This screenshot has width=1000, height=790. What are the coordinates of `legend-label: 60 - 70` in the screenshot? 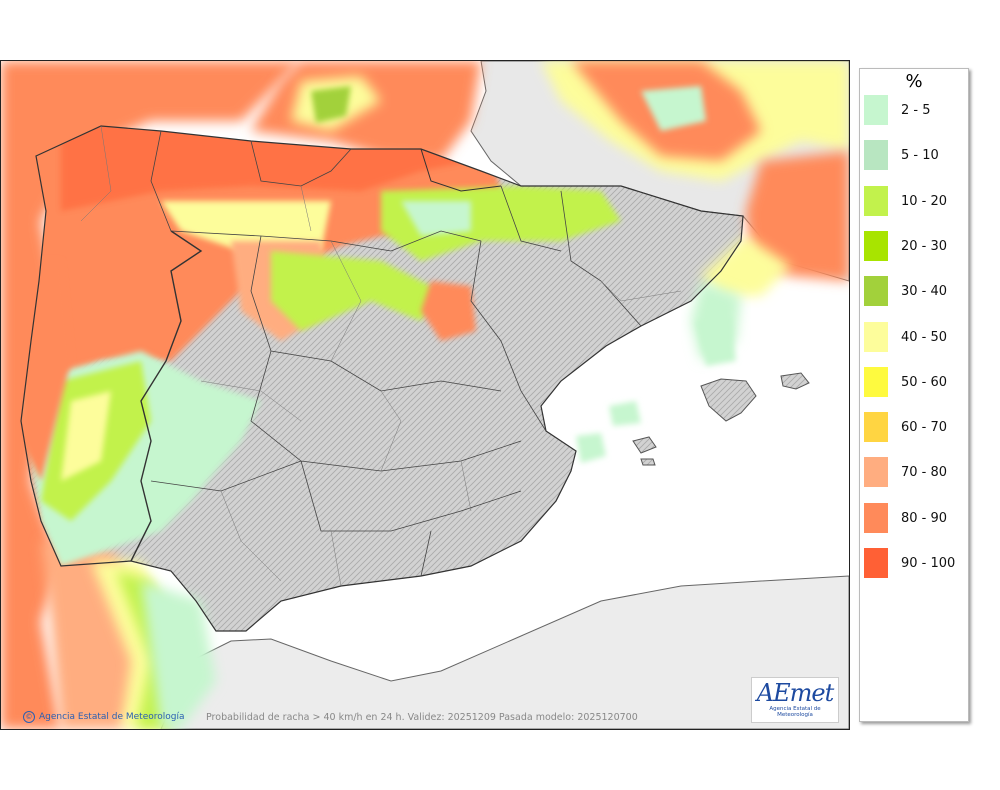 It's located at (924, 428).